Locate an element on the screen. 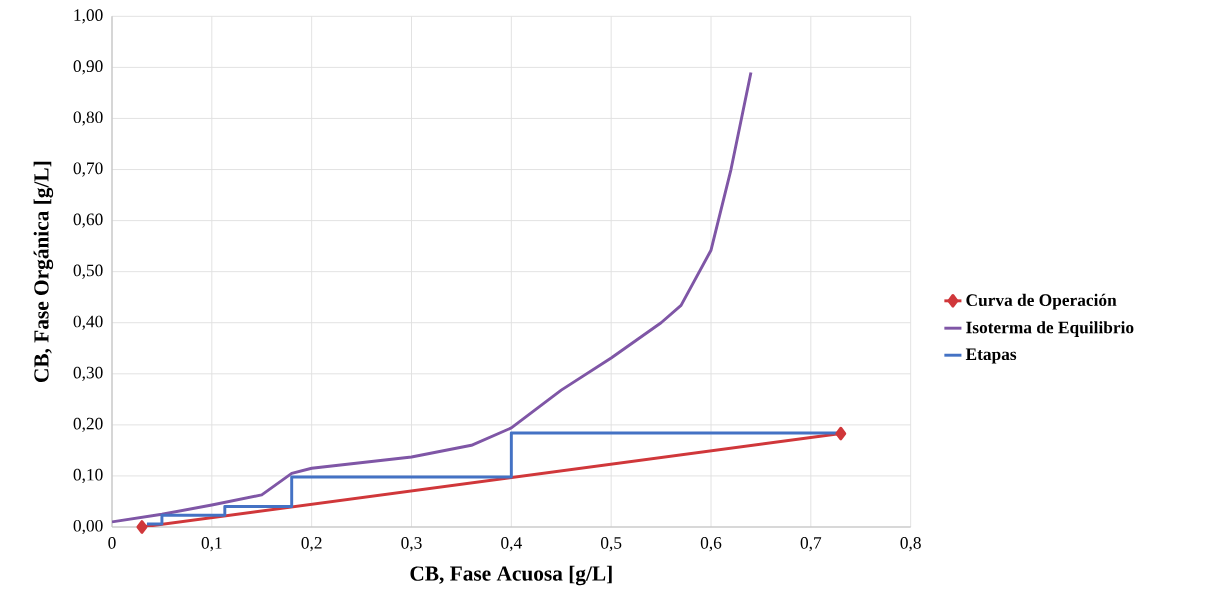 This screenshot has height=612, width=1232. y-tick-label: 0,00 is located at coordinates (88, 527).